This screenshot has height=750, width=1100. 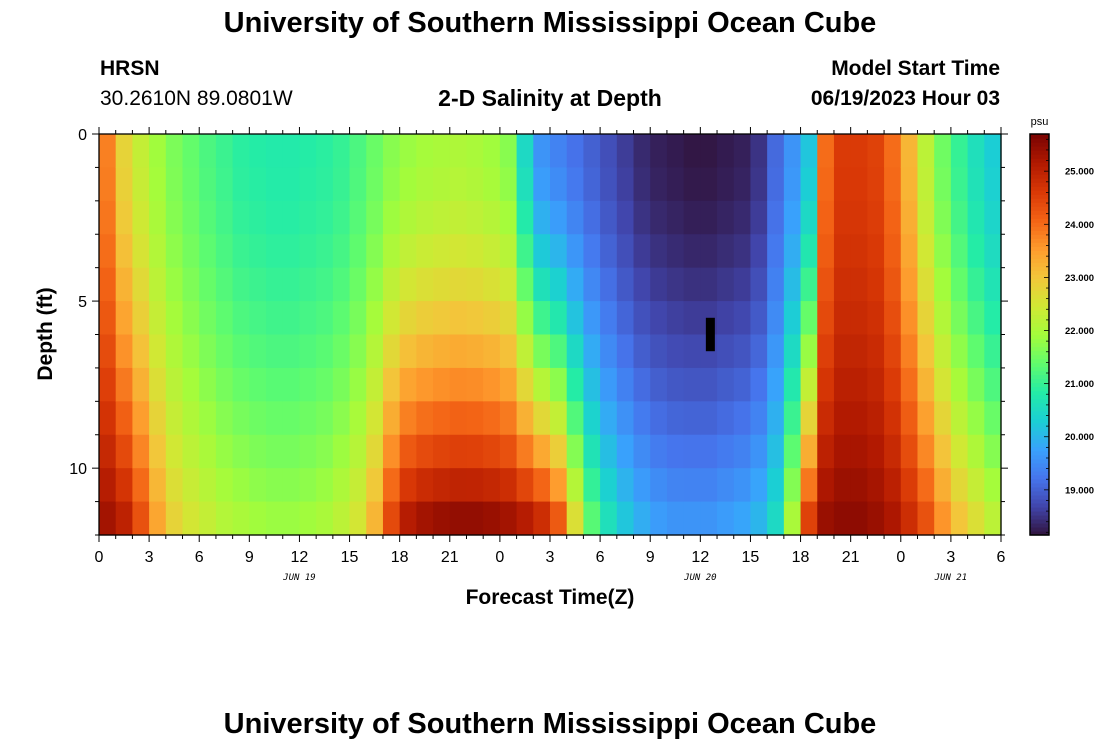 What do you see at coordinates (915, 68) in the screenshot?
I see `model-start-label: Model Start Time` at bounding box center [915, 68].